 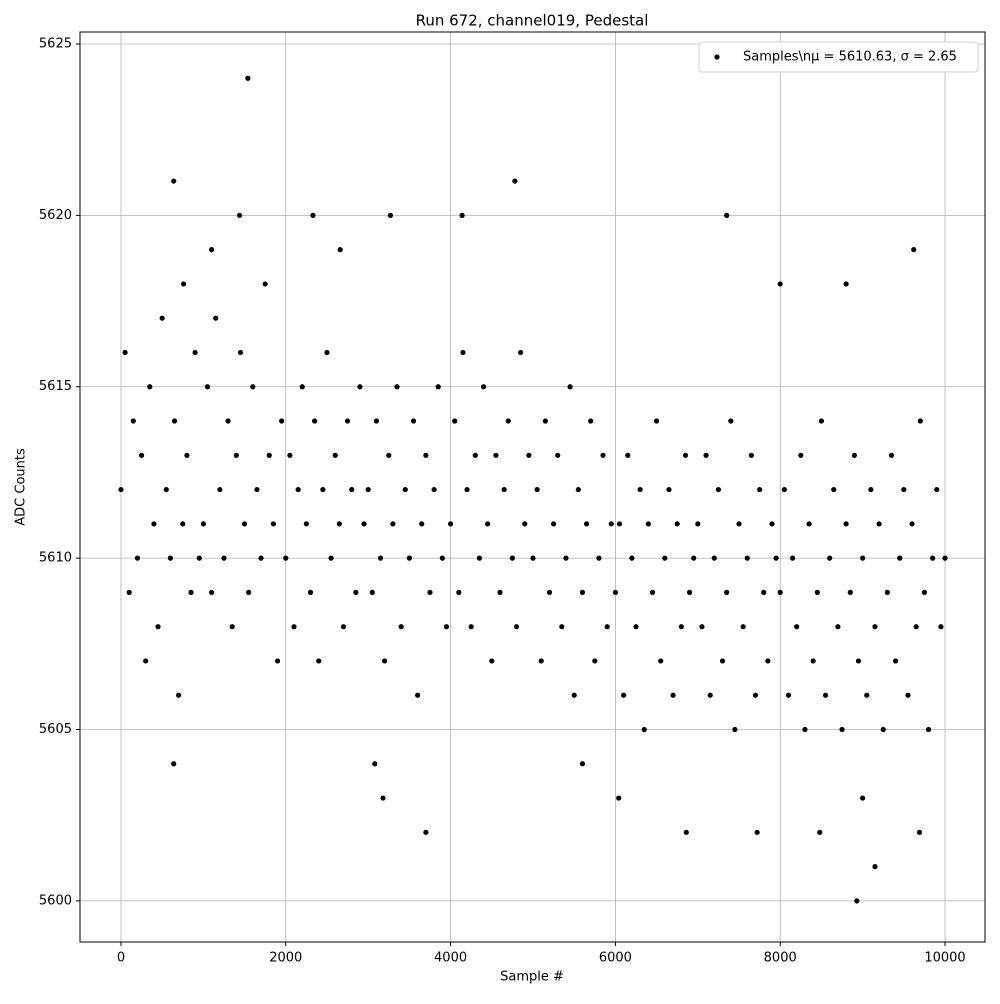 What do you see at coordinates (615, 958) in the screenshot?
I see `x-tick-label: 6000` at bounding box center [615, 958].